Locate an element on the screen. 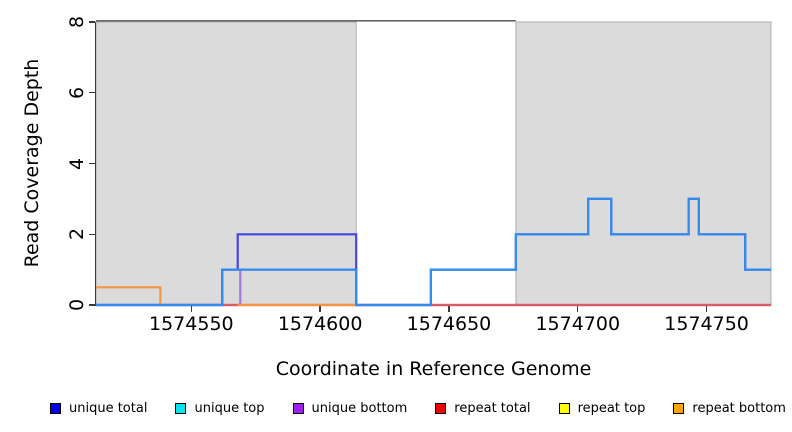 The height and width of the screenshot is (432, 792). legend-item: repeat top is located at coordinates (602, 408).